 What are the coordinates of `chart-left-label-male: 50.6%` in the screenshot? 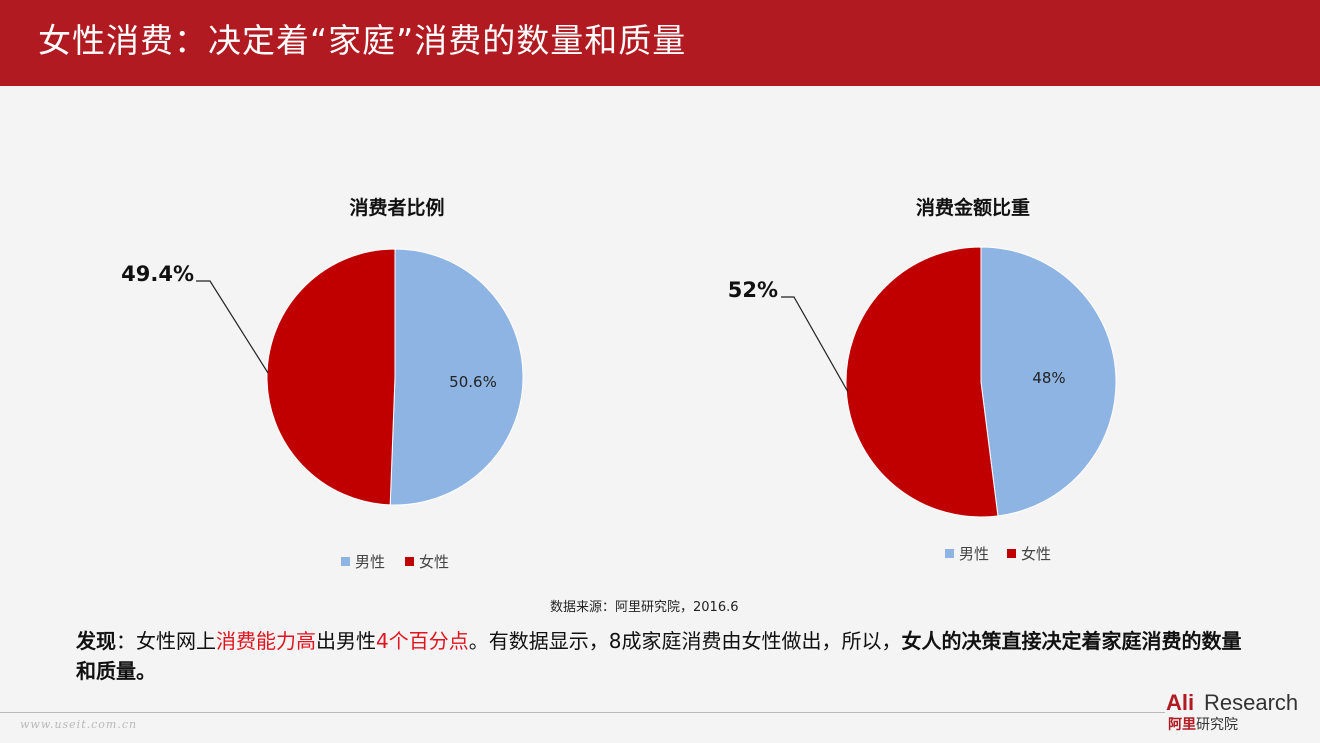 It's located at (473, 382).